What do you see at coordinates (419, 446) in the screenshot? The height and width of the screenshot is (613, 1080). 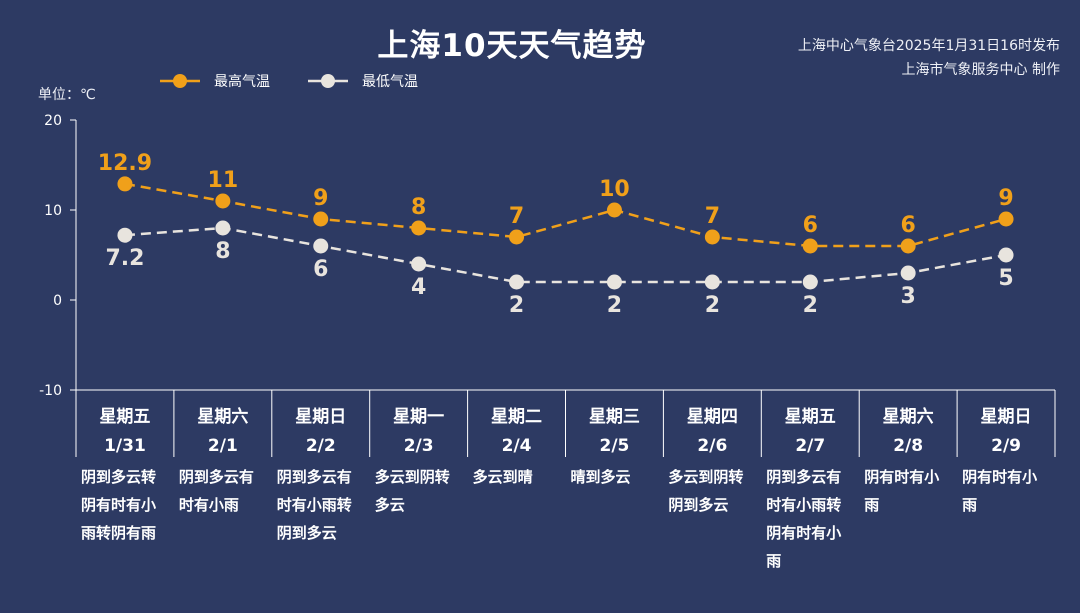 I see `date-label: 2/3` at bounding box center [419, 446].